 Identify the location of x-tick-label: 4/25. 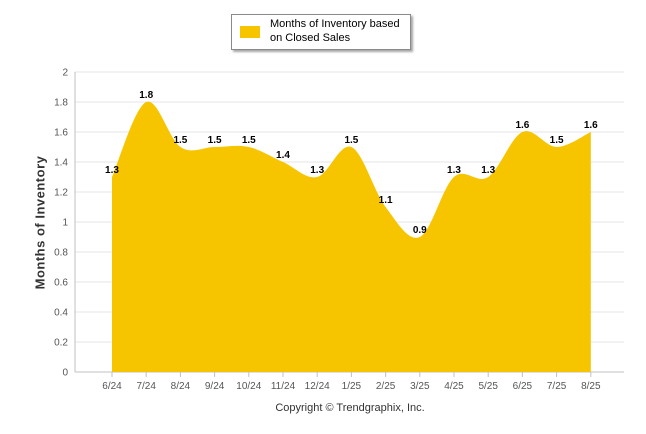
(454, 386).